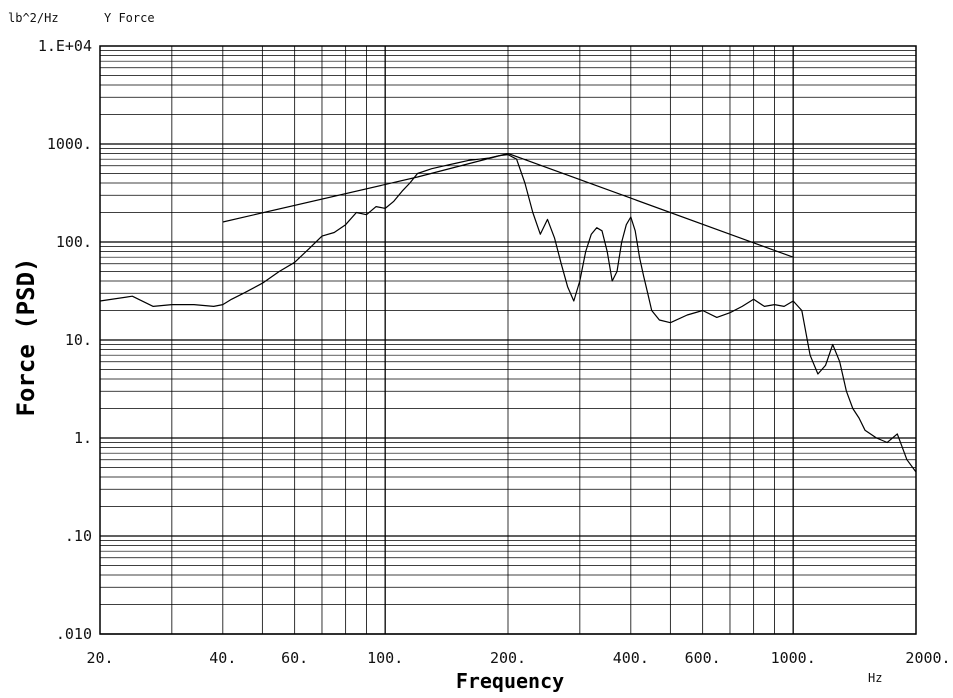  Describe the element at coordinates (26, 337) in the screenshot. I see `y-axis-title: Force (PSD)` at that location.